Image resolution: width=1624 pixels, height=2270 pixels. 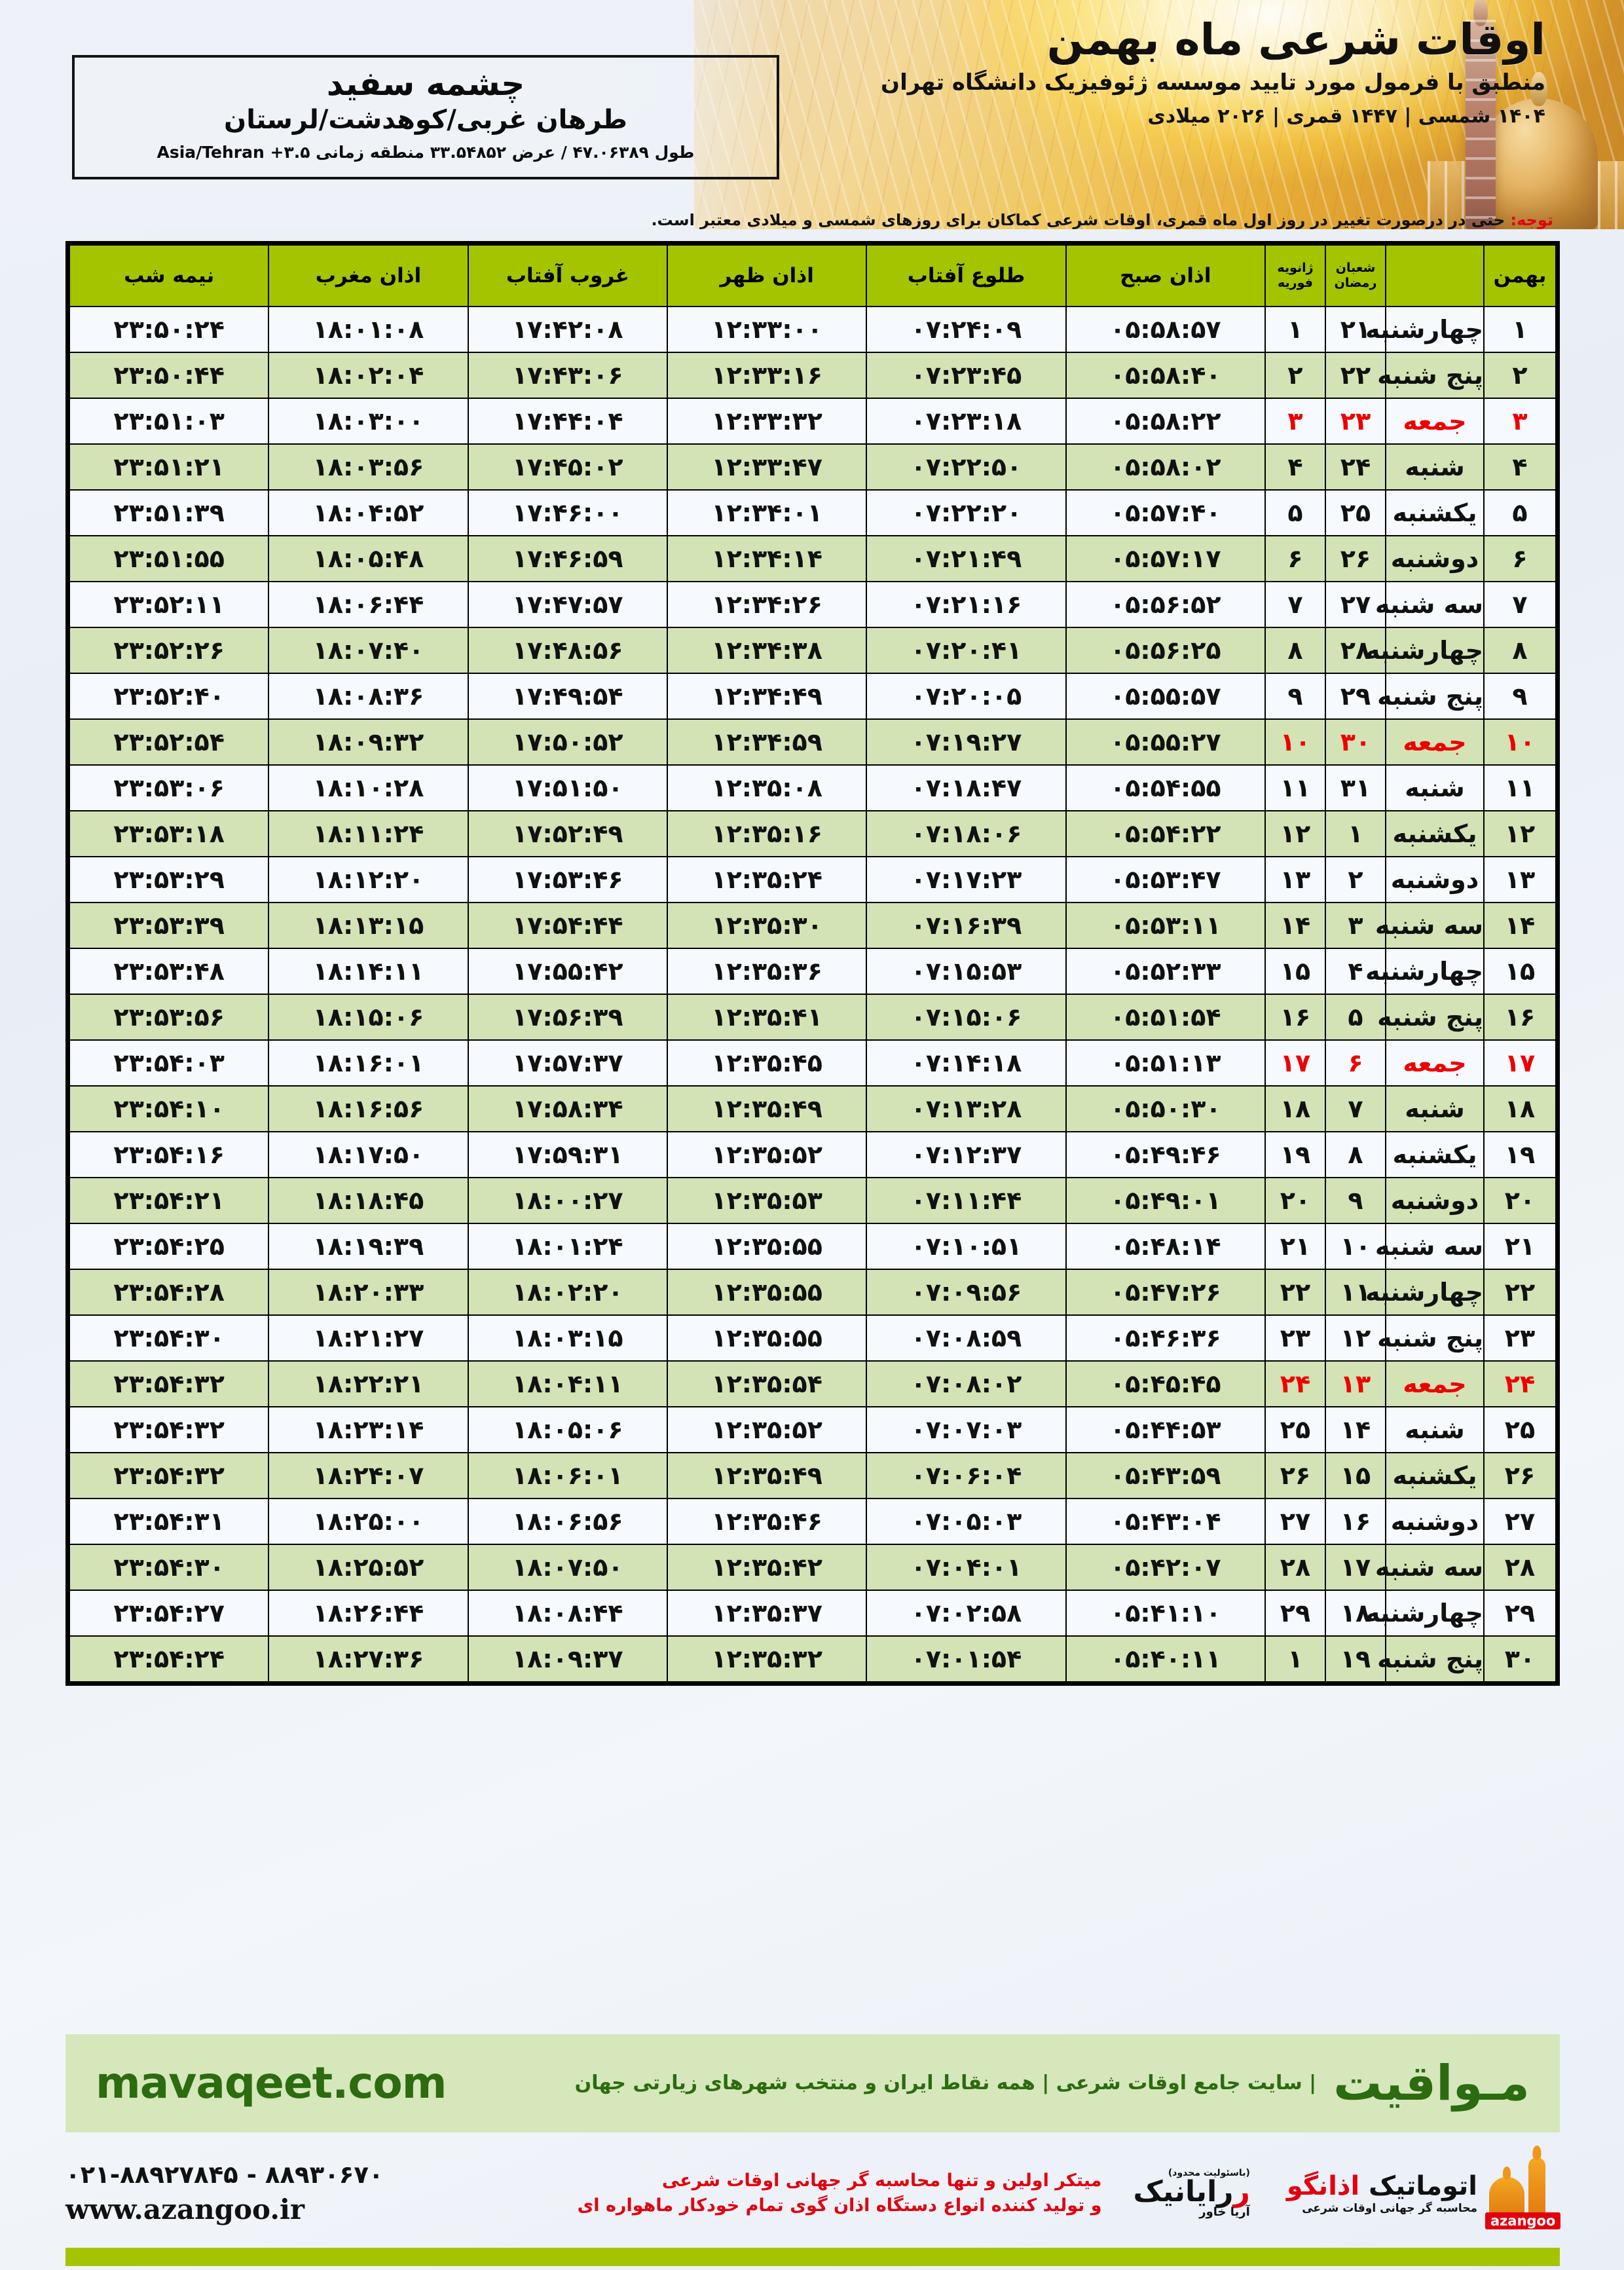 What do you see at coordinates (1355, 696) in the screenshot?
I see `cell-hijri-day: ۲۹` at bounding box center [1355, 696].